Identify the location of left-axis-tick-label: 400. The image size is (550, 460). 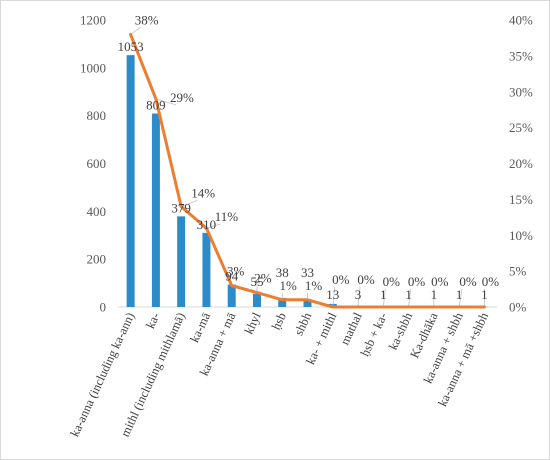
(97, 211).